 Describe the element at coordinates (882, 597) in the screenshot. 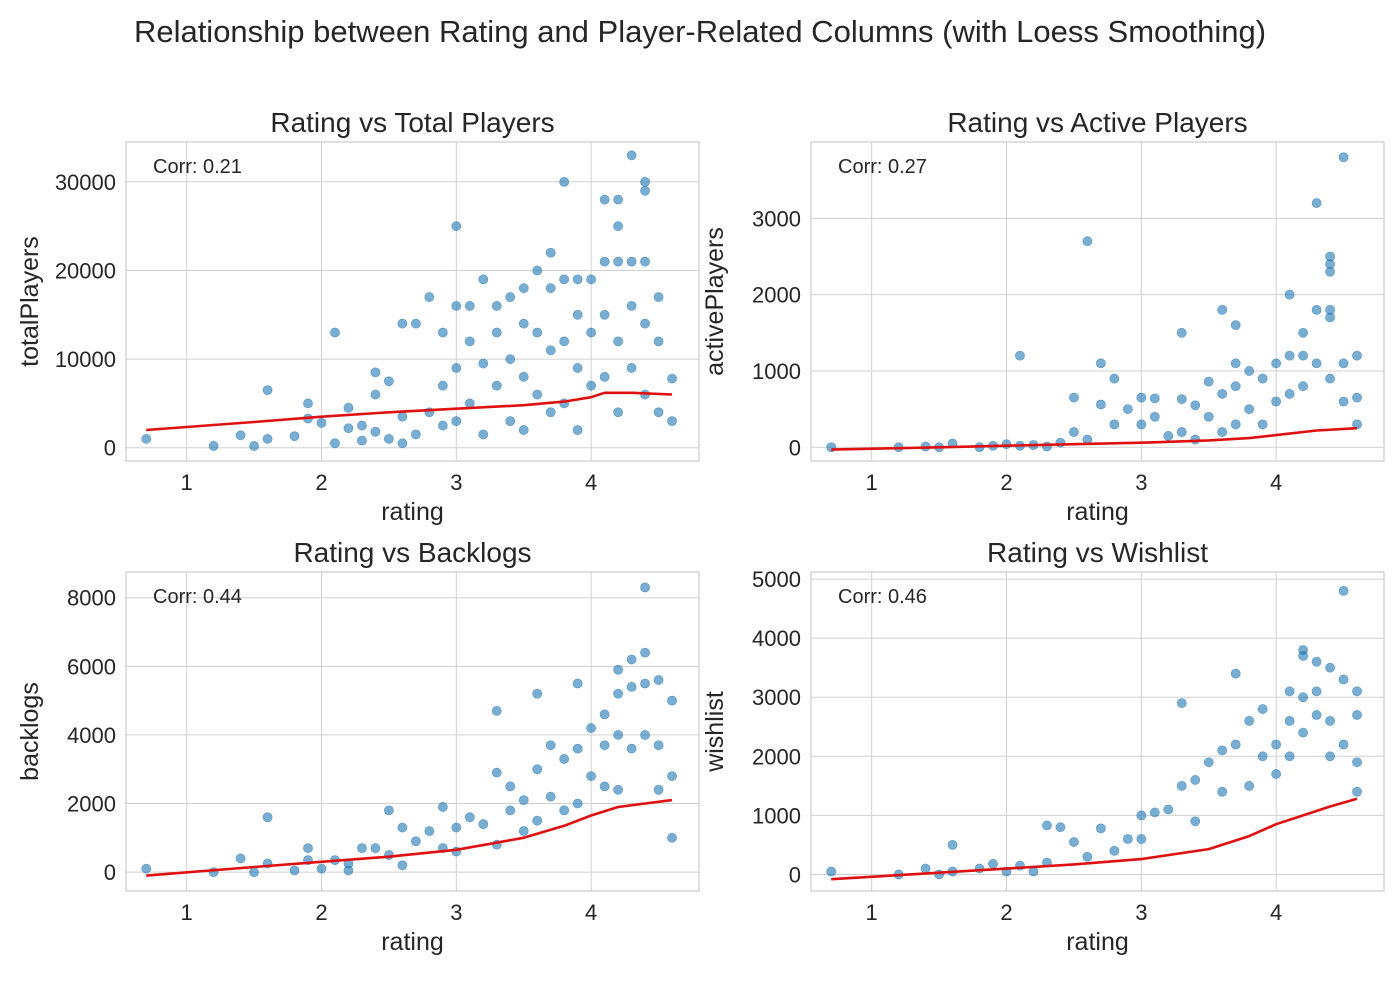

I see `correlation-annotation: Corr: 0.46` at that location.